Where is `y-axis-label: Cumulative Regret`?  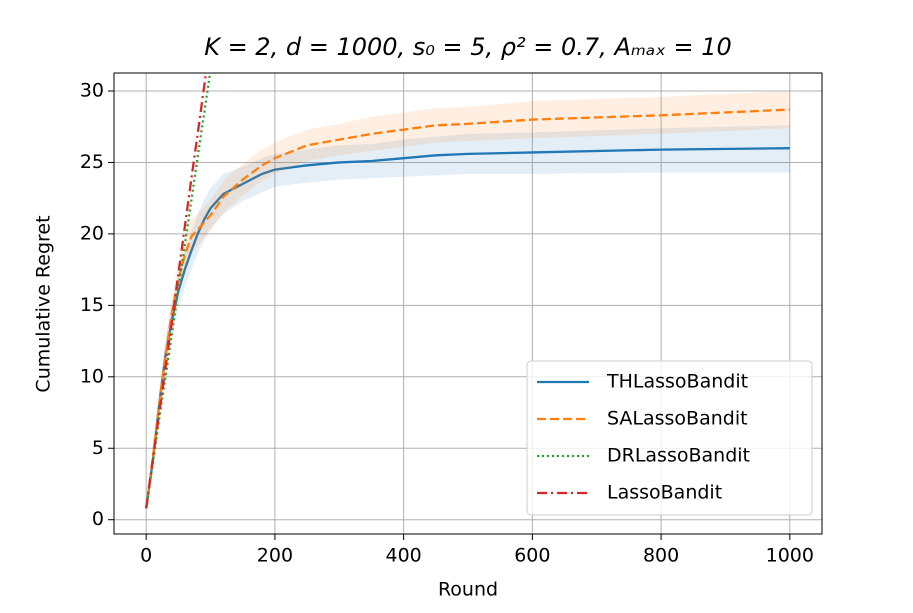 y-axis-label: Cumulative Regret is located at coordinates (44, 303).